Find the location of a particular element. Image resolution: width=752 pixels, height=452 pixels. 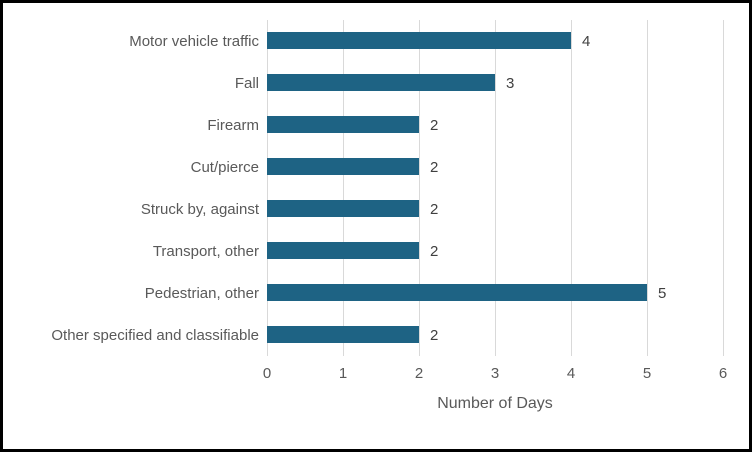

category-label: Struck by, against is located at coordinates (199, 209).